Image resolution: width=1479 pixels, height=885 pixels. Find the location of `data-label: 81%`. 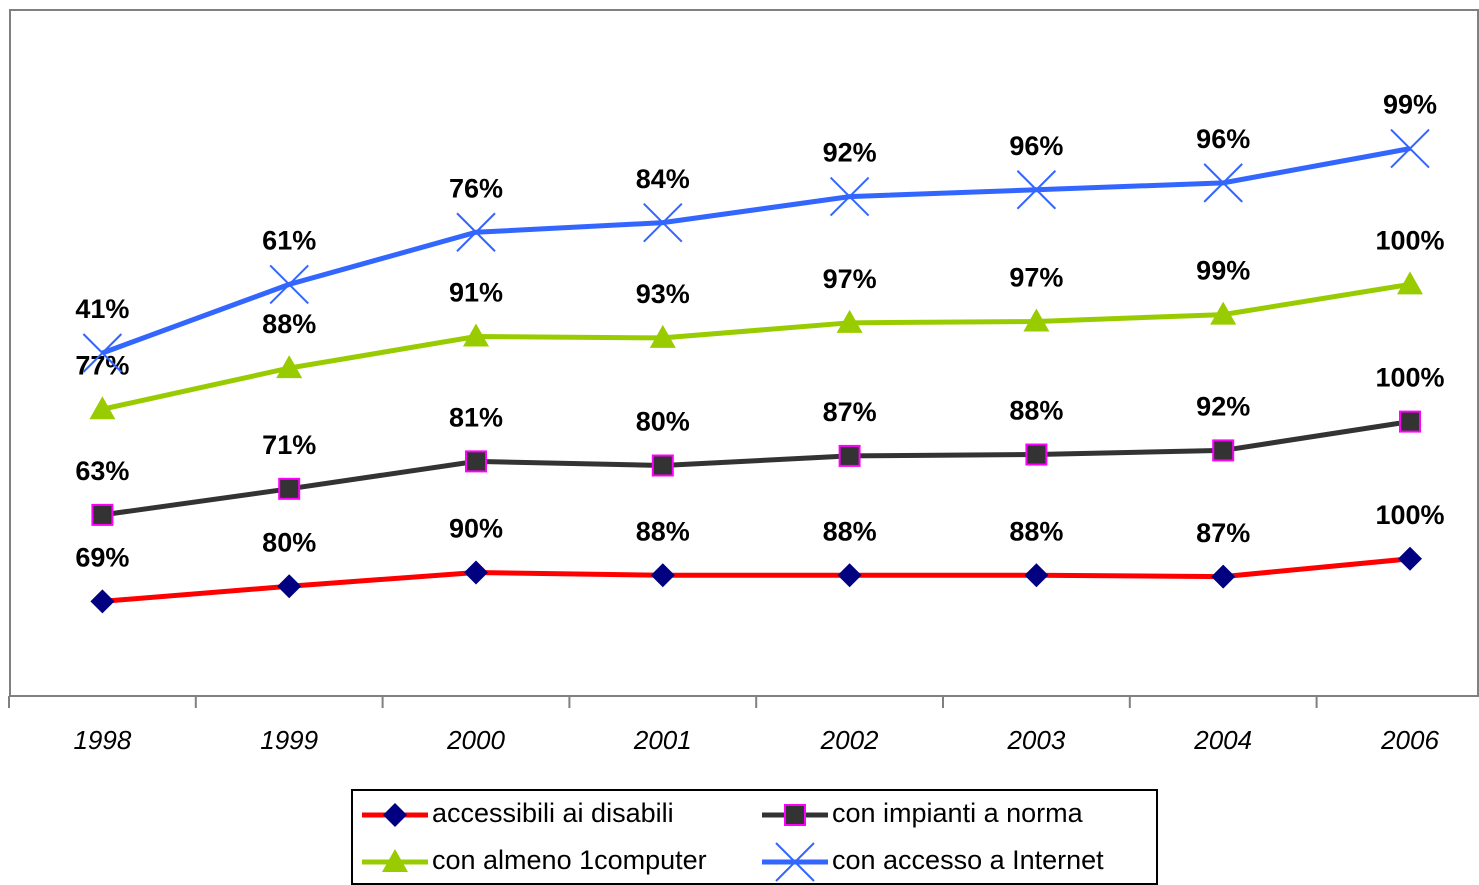

data-label: 81% is located at coordinates (476, 418).